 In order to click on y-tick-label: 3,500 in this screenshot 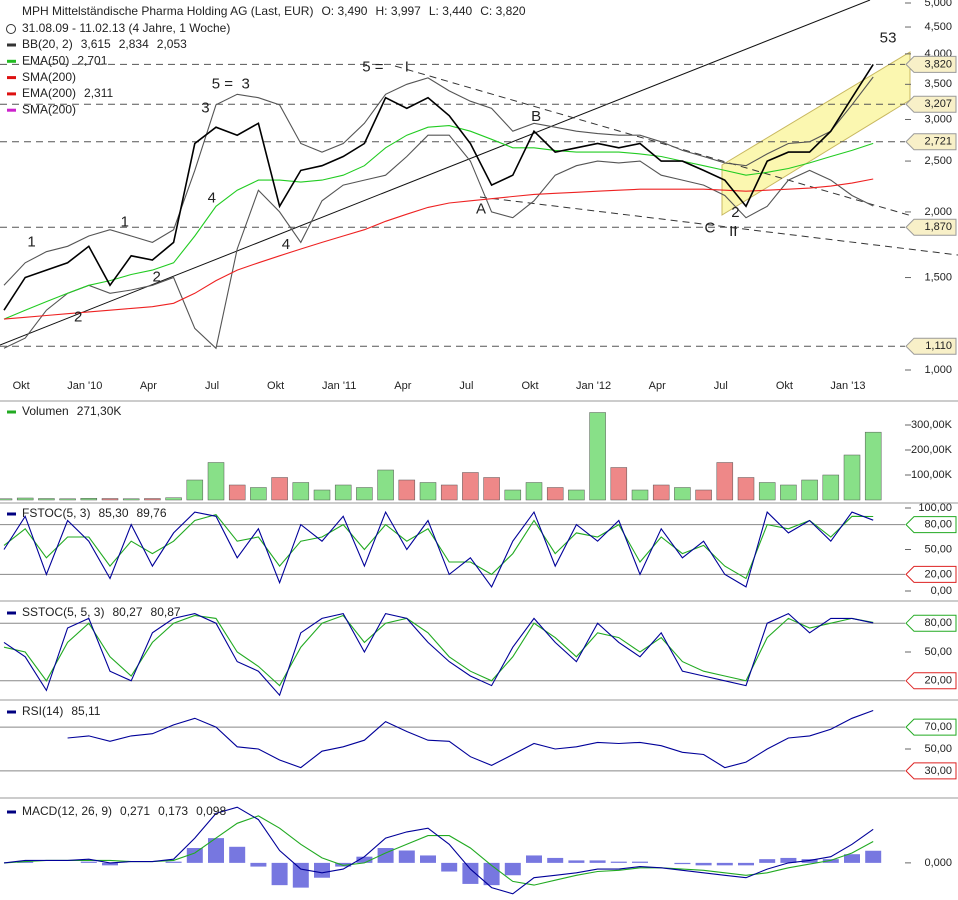, I will do `click(938, 84)`.